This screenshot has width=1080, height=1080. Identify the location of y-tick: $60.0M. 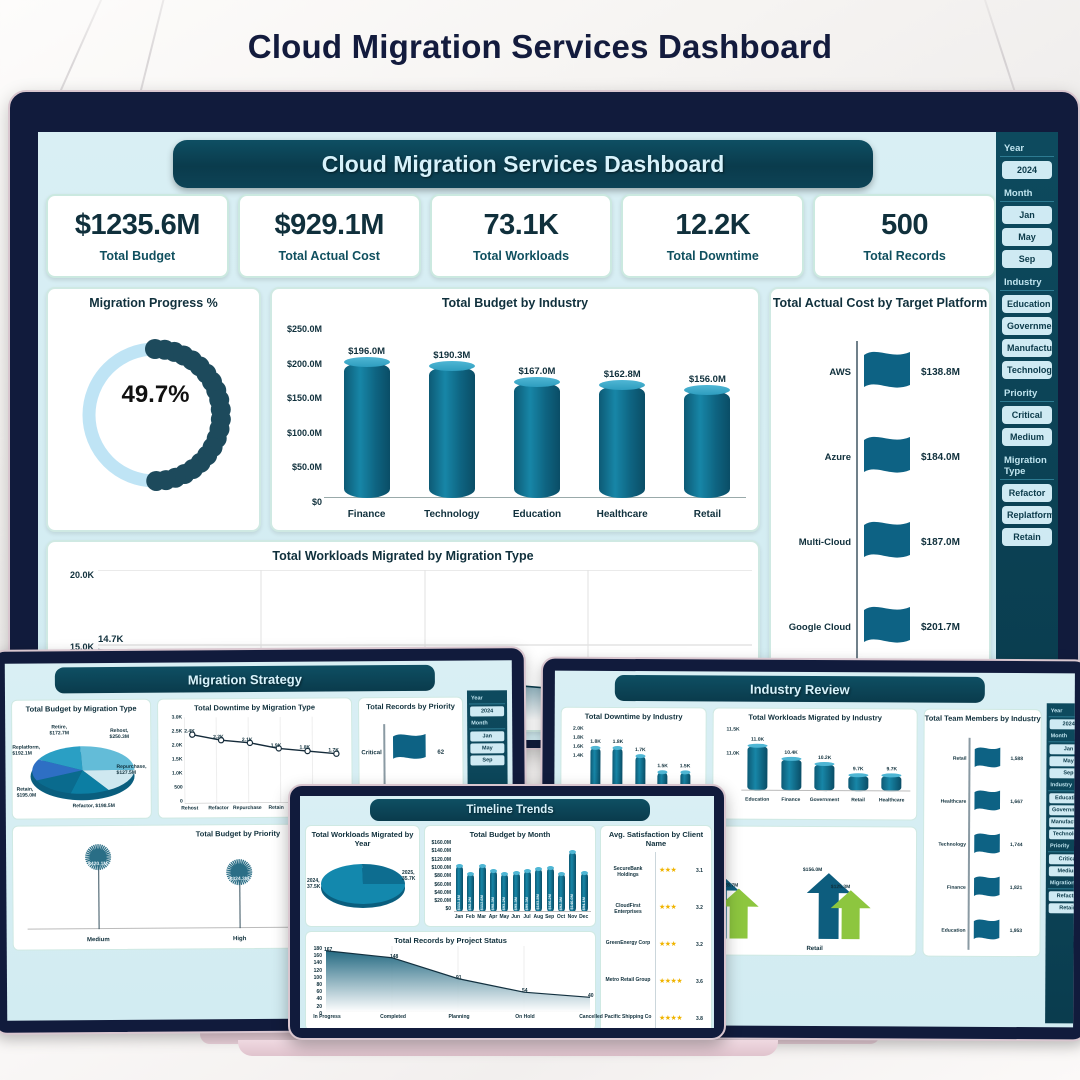
(442, 884).